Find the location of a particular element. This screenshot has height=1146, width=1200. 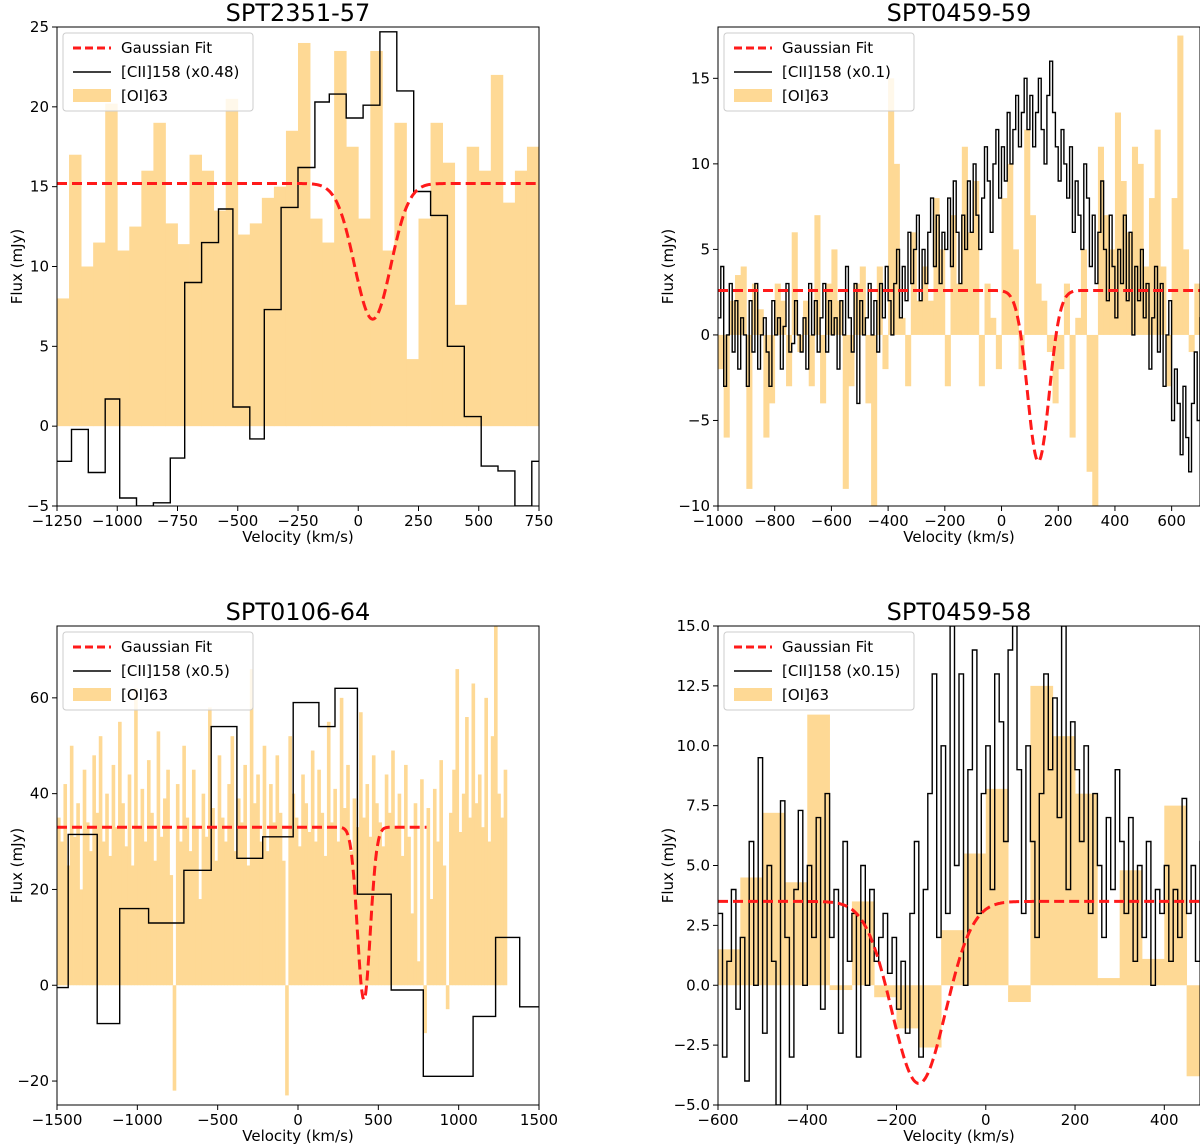

y-tick-label: 60 is located at coordinates (39, 698).